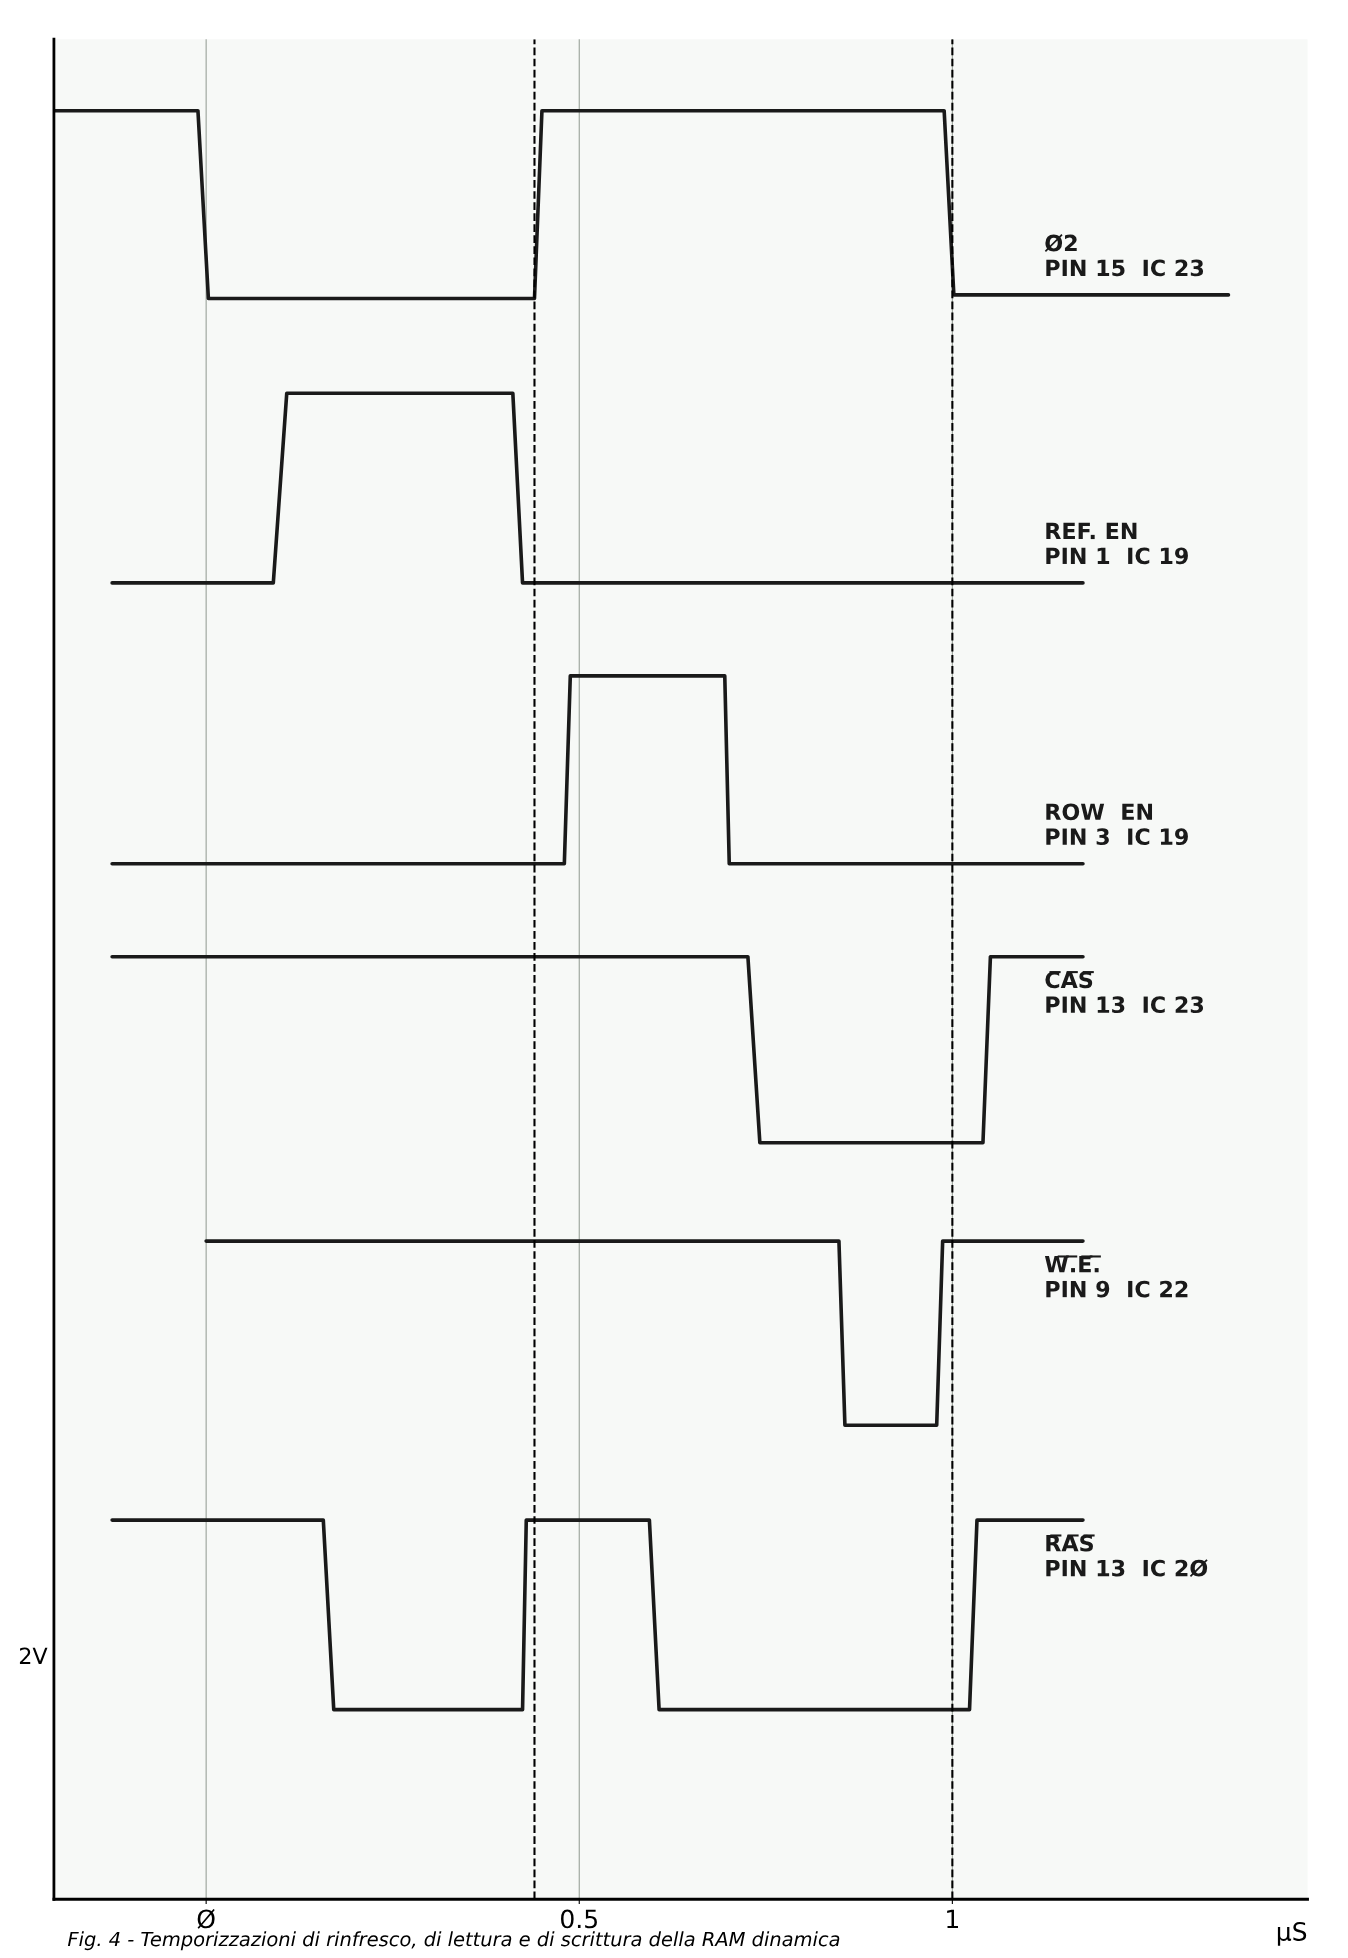 This screenshot has height=1958, width=1348. I want to click on series-label: C̅A̅S̅ PIN 13 IC 23, so click(1124, 992).